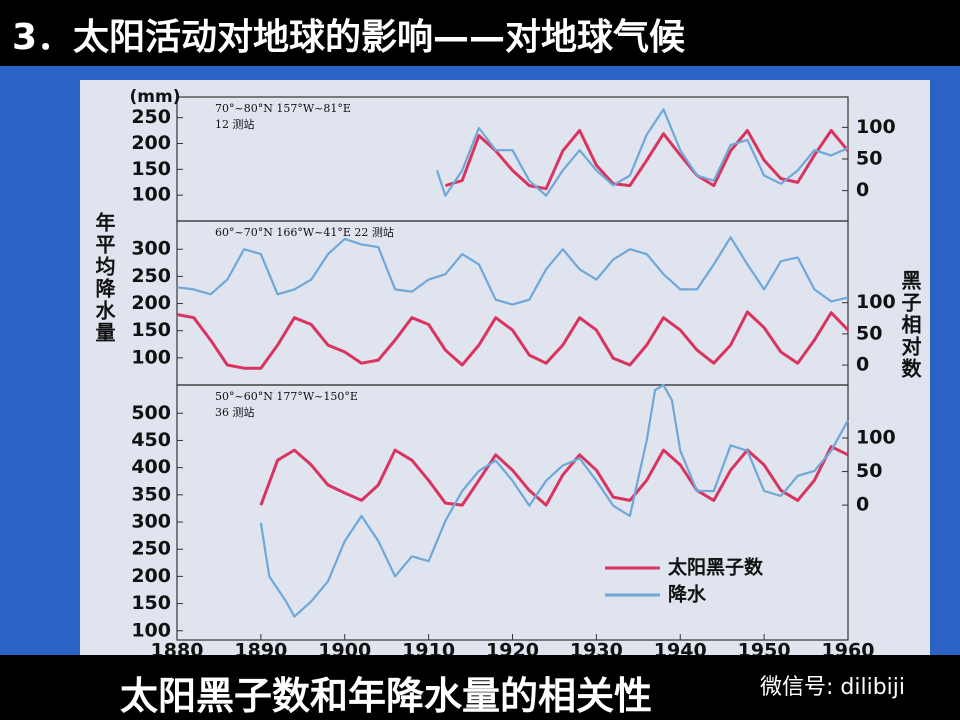 The image size is (960, 720). I want to click on watermark: 微信号: dilibiji, so click(833, 687).